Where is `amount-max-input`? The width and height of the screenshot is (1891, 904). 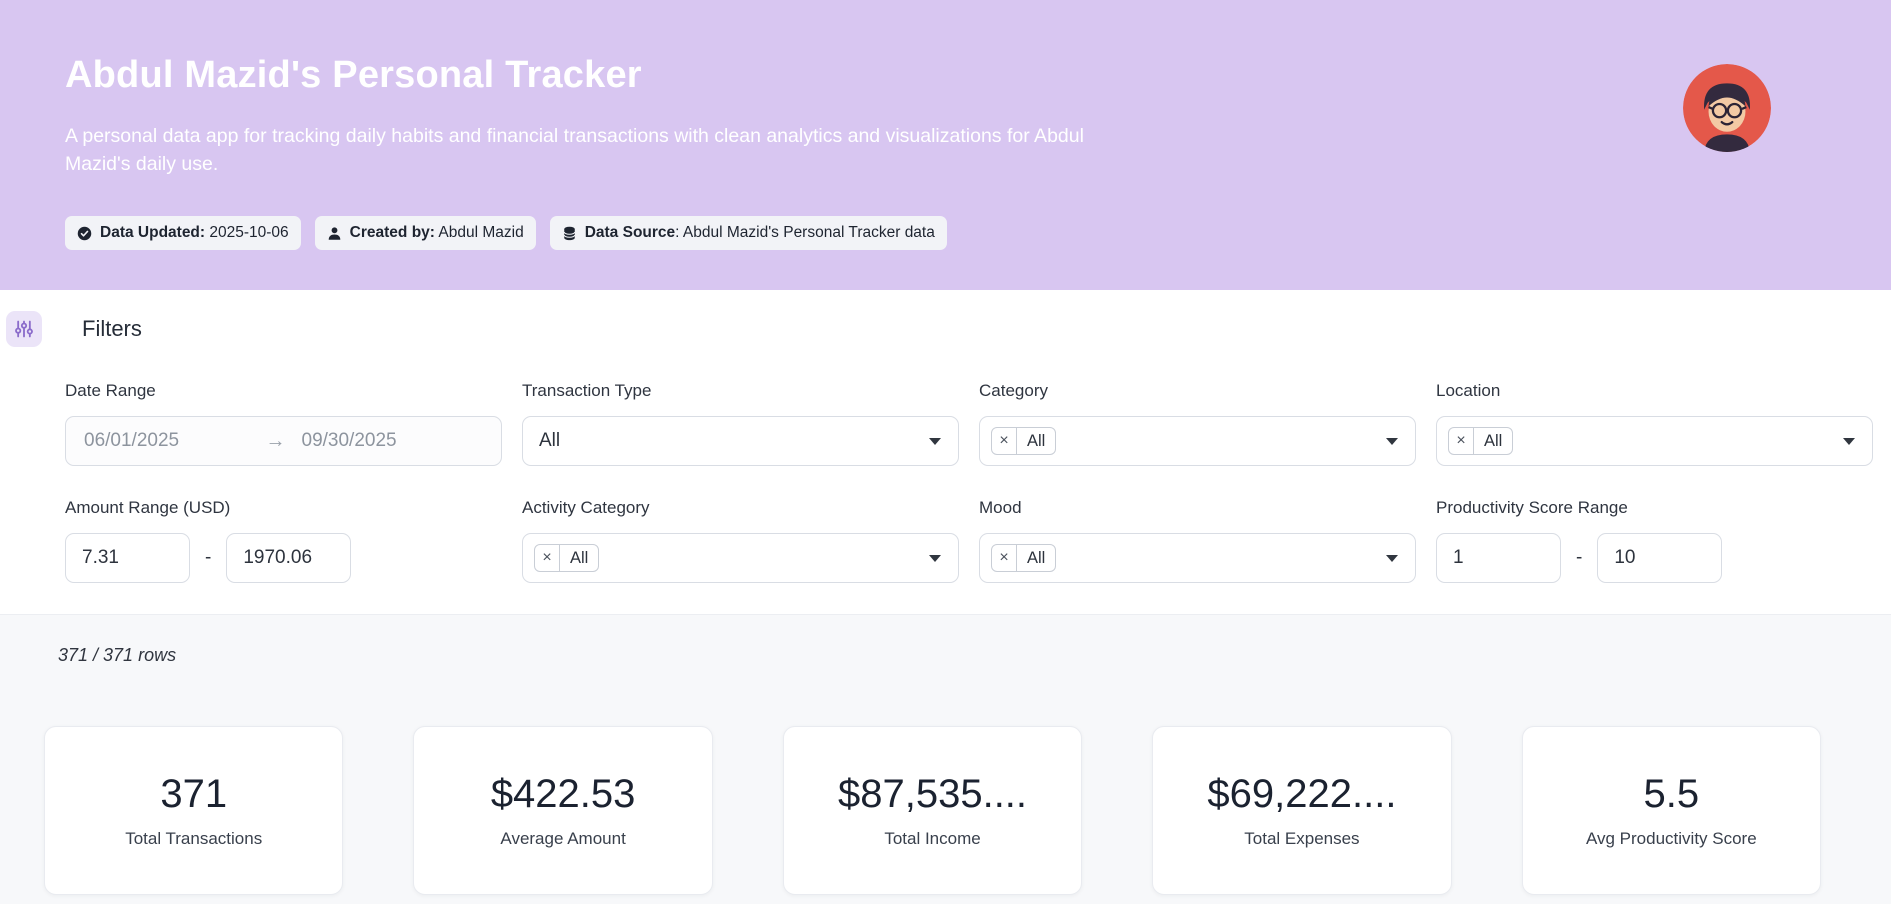
amount-max-input is located at coordinates (289, 558).